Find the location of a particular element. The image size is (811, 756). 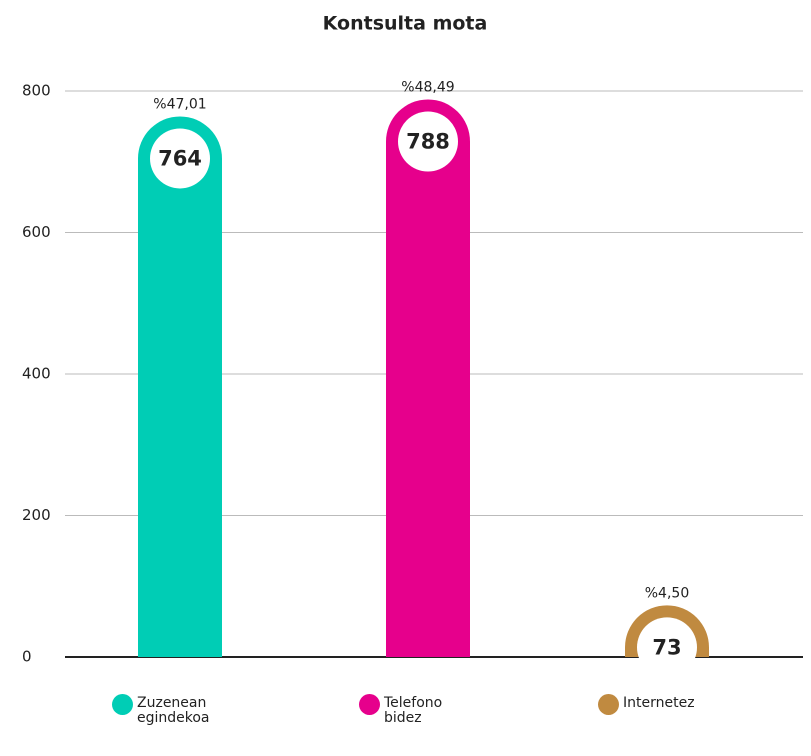

share-label: %47,01 is located at coordinates (179, 104).